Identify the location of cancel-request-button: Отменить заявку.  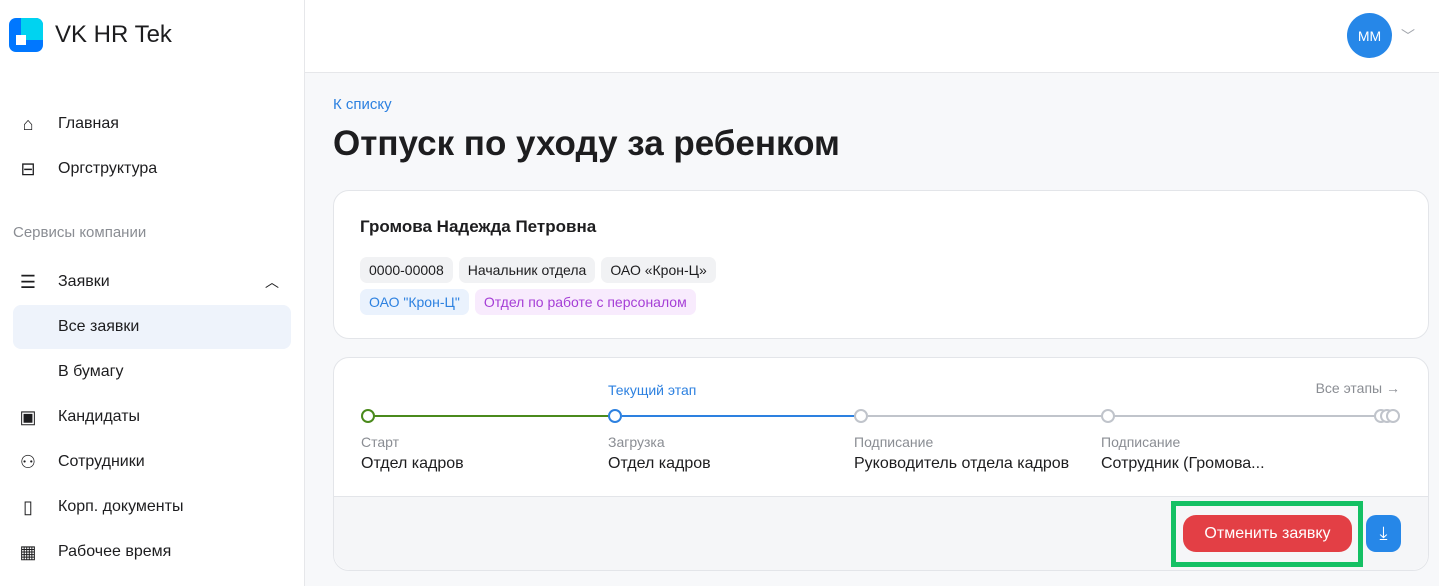
(1267, 533).